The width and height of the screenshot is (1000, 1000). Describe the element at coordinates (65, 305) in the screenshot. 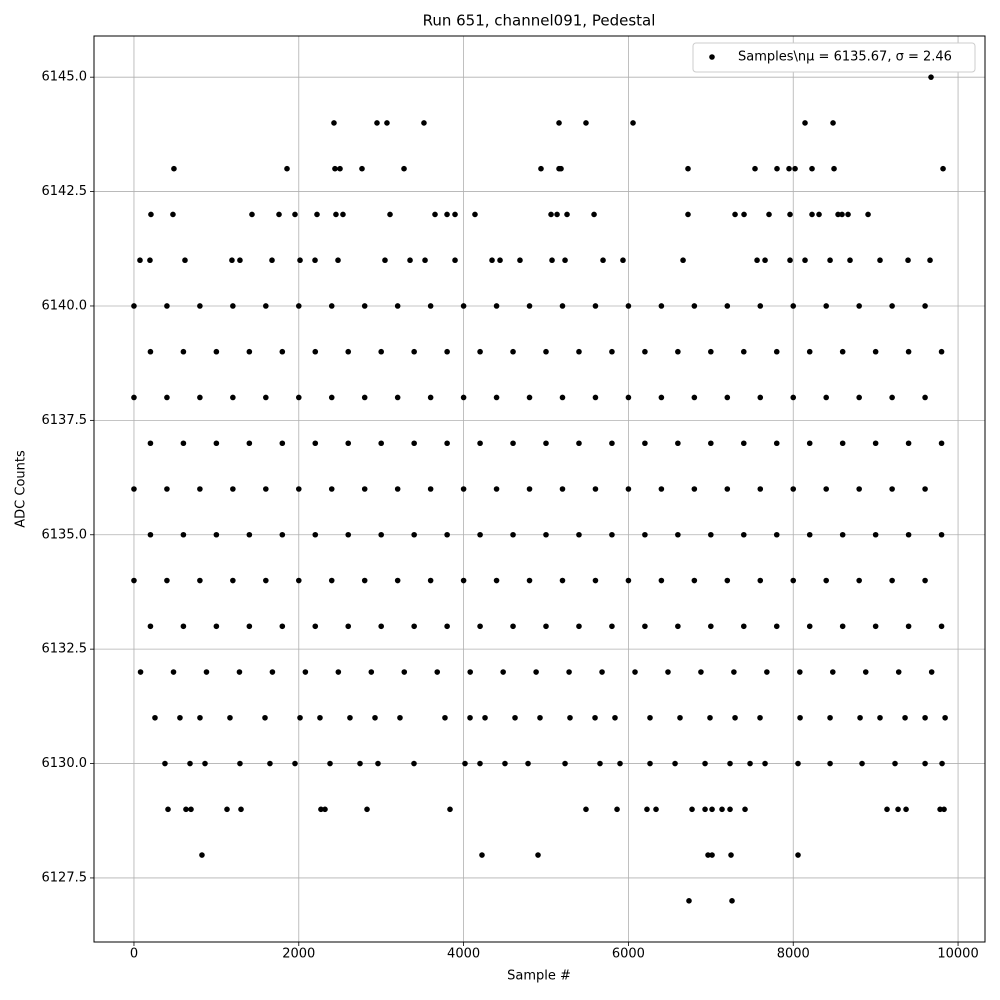

I see `y-tick-label: 6140.0` at that location.